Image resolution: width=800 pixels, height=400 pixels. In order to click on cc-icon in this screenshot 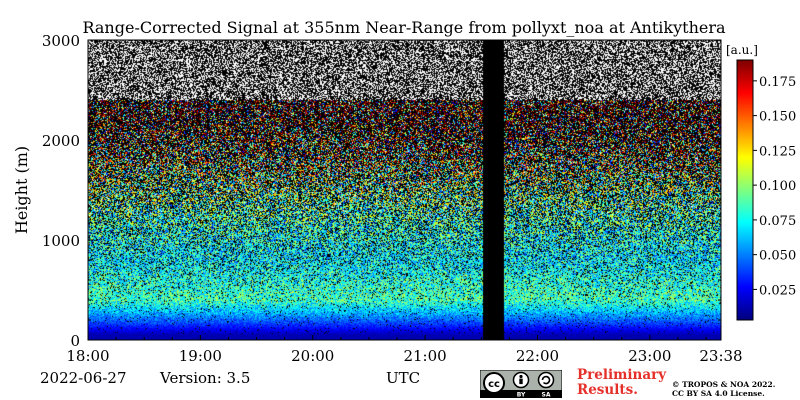, I will do `click(494, 383)`.